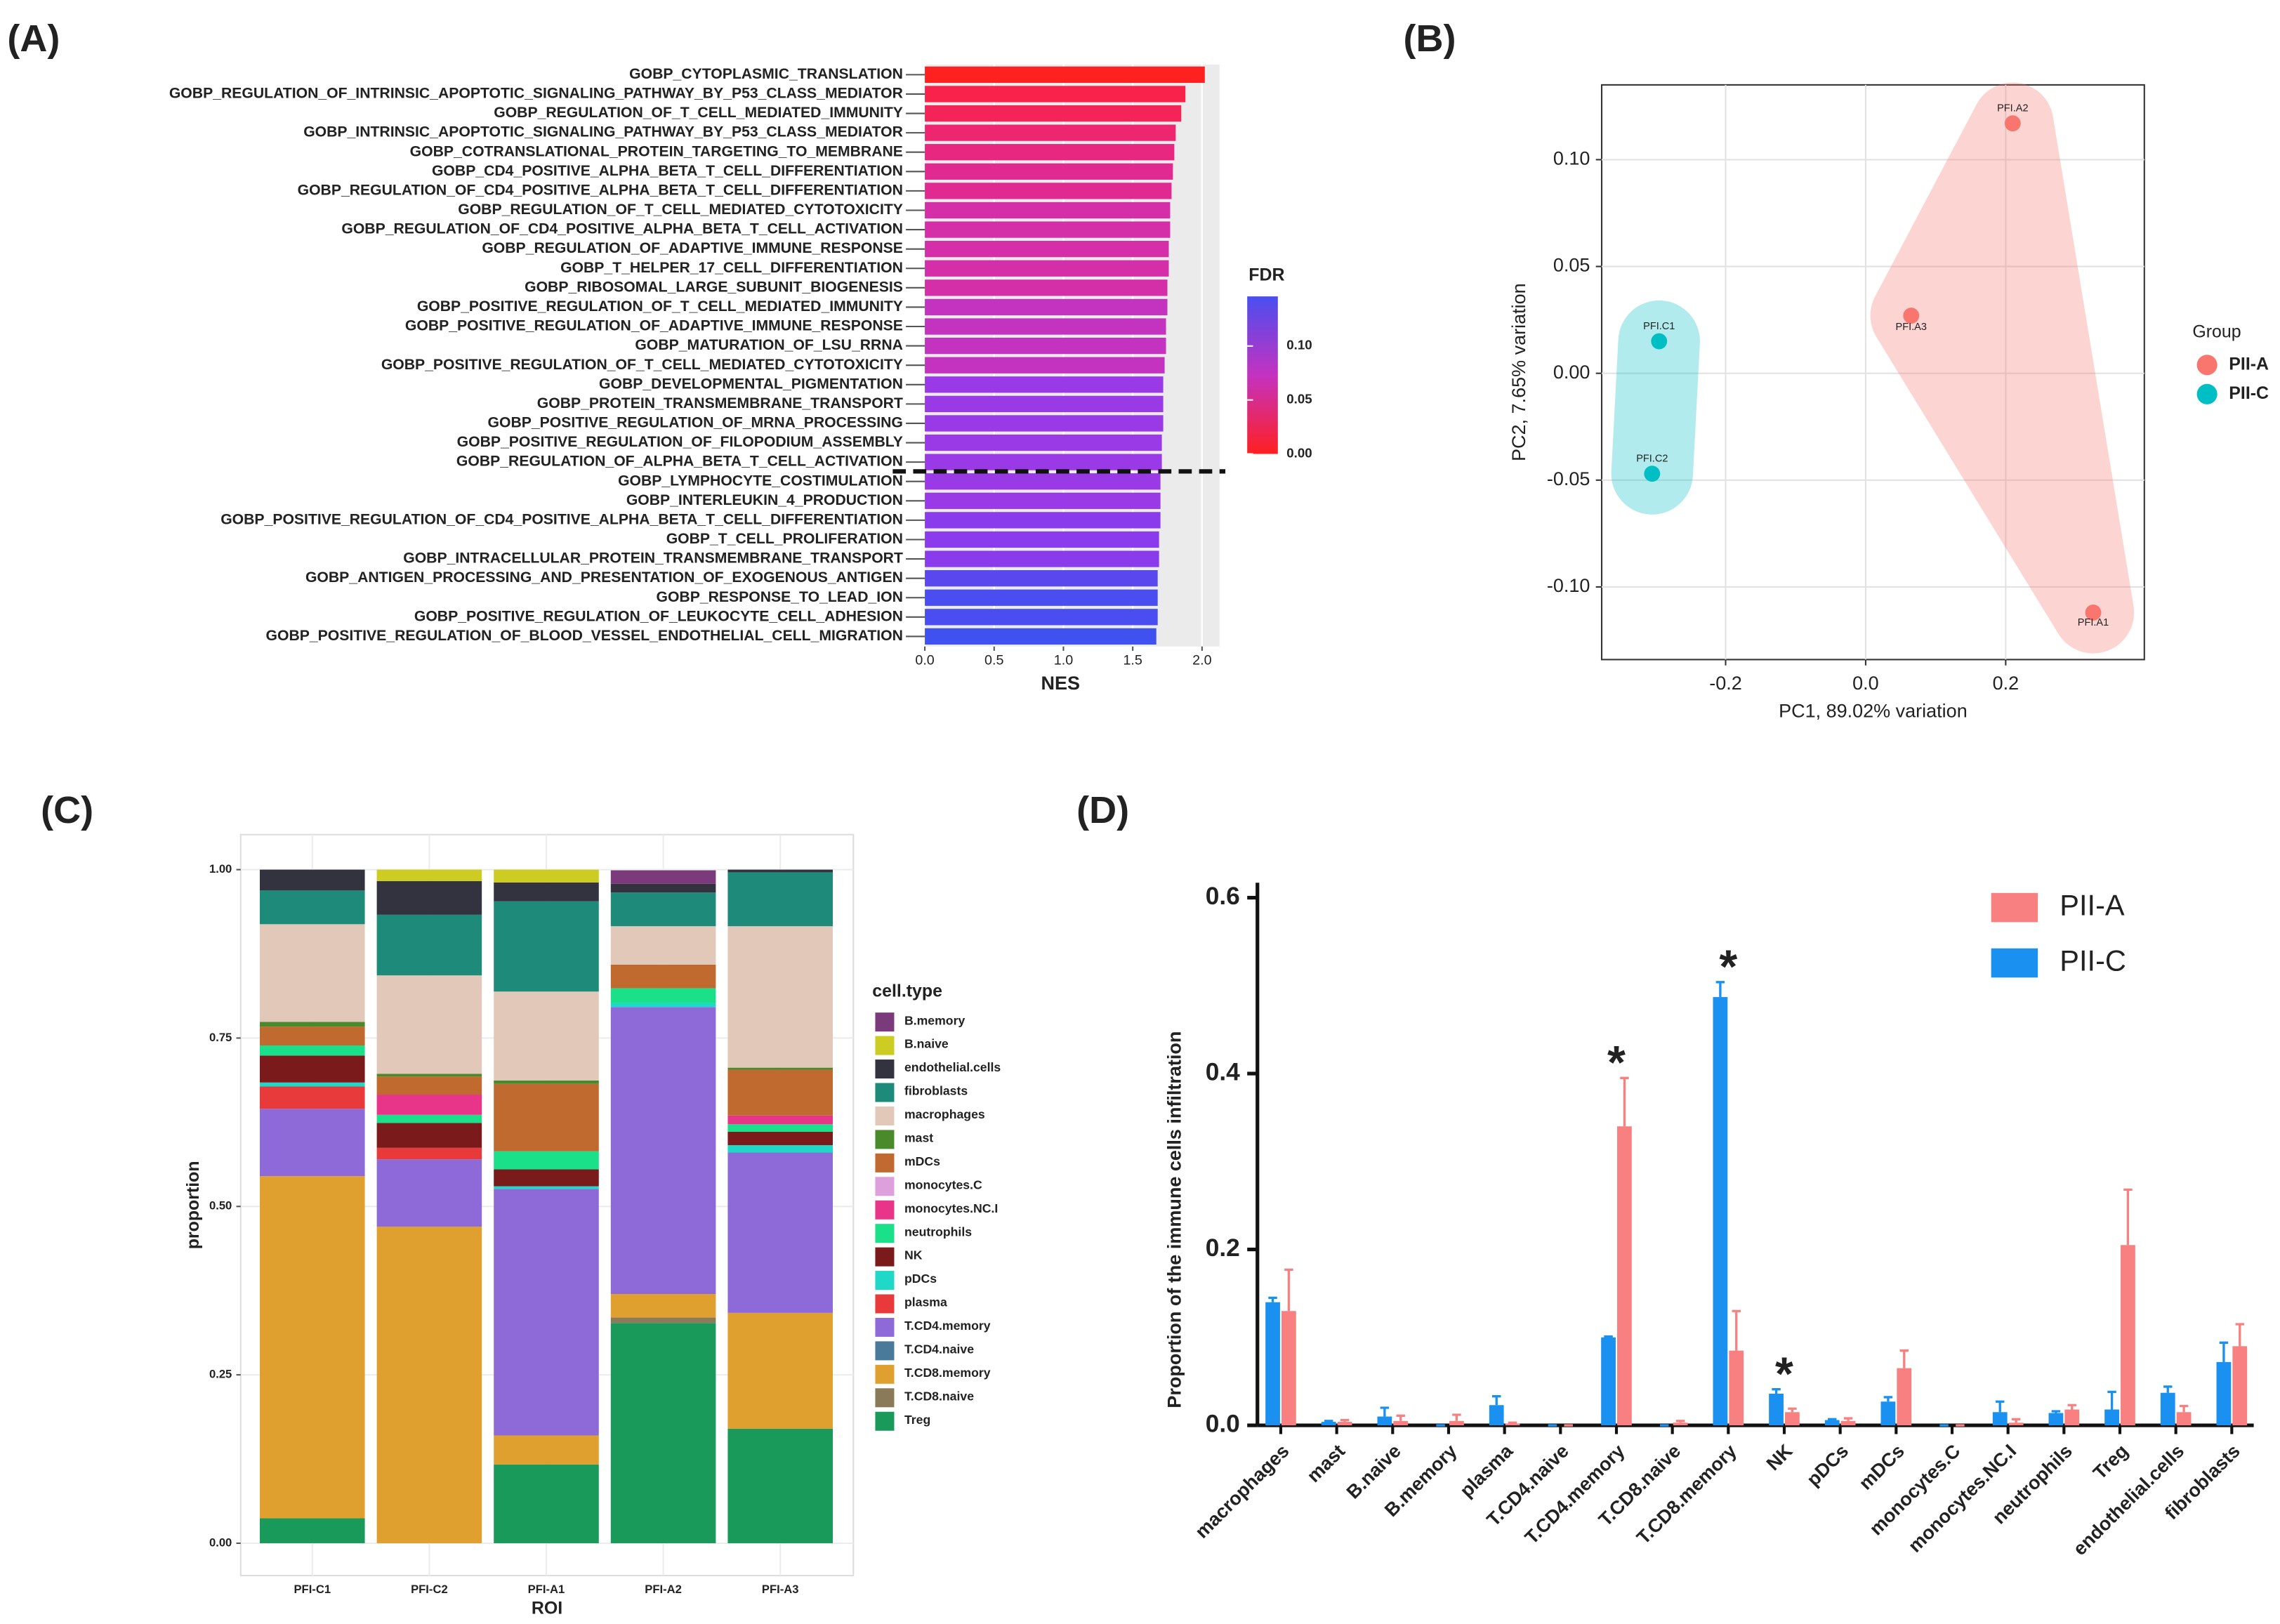  What do you see at coordinates (918, 1137) in the screenshot?
I see `legend-label: mast` at bounding box center [918, 1137].